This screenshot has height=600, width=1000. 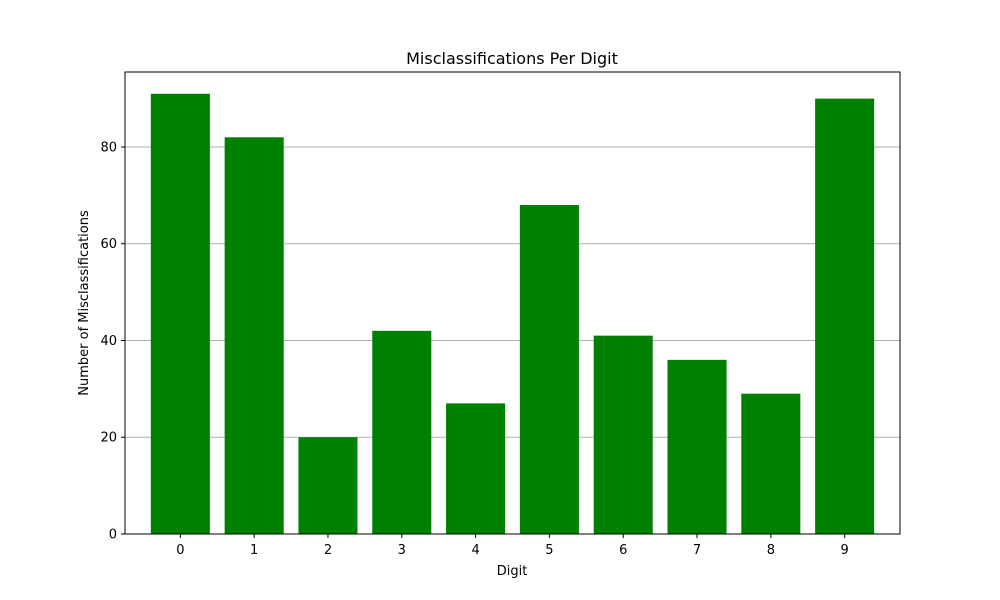 What do you see at coordinates (771, 550) in the screenshot?
I see `x-tick-label: 8` at bounding box center [771, 550].